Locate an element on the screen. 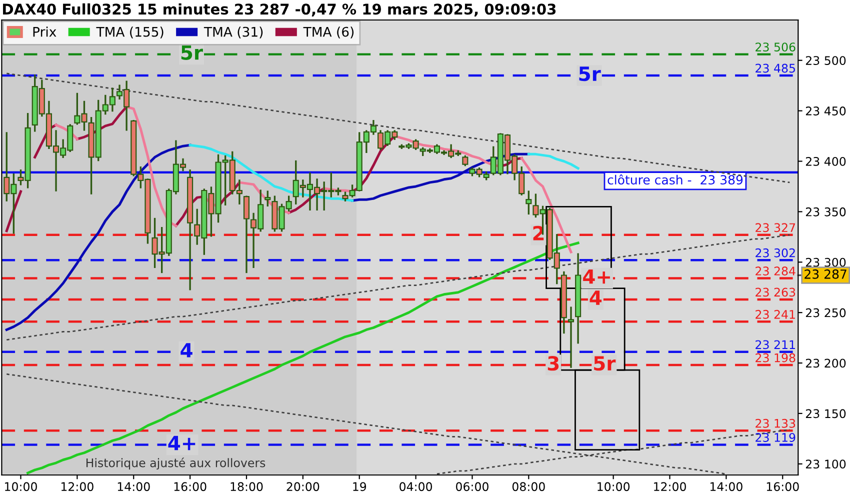 The image size is (850, 500). ref-line-label: 23 198 is located at coordinates (776, 357).